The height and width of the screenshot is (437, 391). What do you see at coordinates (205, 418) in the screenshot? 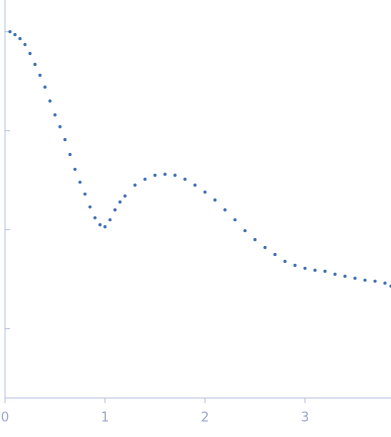
I see `x-tick-label: 2` at bounding box center [205, 418].